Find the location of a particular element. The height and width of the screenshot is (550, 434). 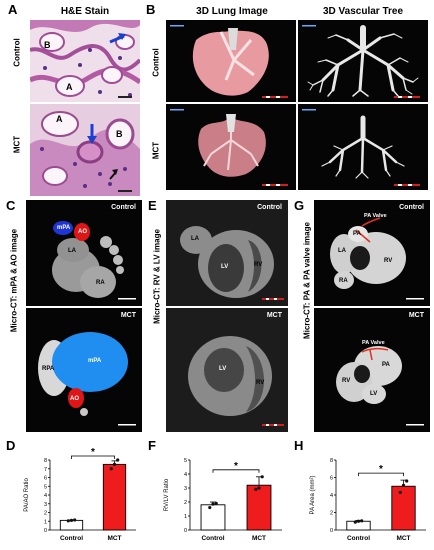

panel-b-row-mct: MCT is located at coordinates (156, 150).